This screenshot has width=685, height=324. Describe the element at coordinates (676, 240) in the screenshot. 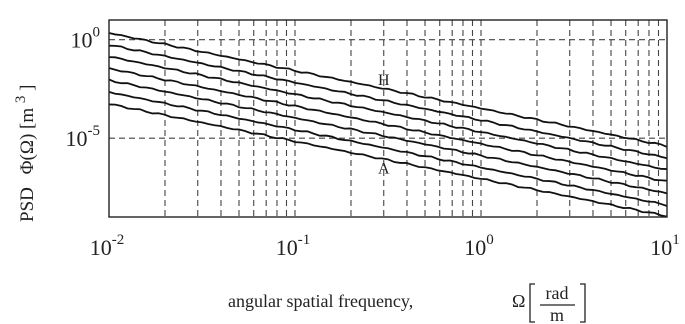

I see `x-tick-exponent: 1` at that location.